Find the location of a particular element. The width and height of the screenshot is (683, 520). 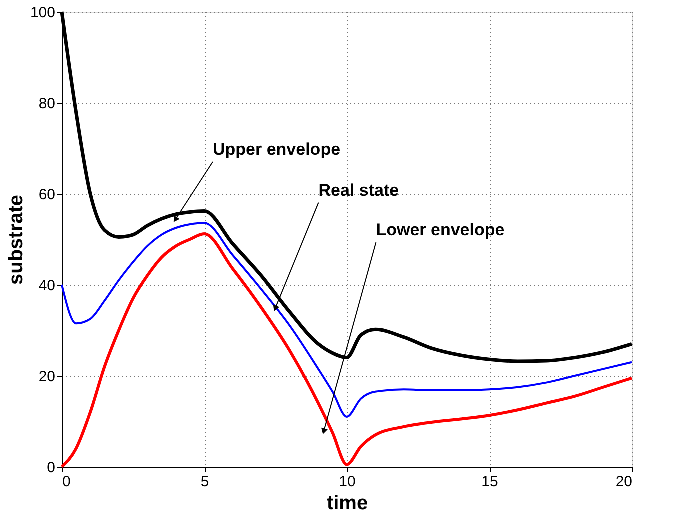

annotation: Upper envelope is located at coordinates (277, 150).